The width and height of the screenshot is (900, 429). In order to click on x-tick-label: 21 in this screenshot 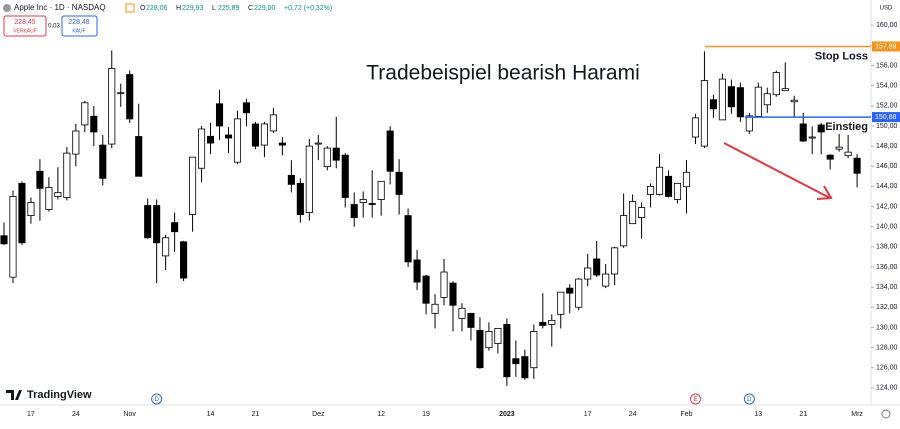, I will do `click(803, 414)`.